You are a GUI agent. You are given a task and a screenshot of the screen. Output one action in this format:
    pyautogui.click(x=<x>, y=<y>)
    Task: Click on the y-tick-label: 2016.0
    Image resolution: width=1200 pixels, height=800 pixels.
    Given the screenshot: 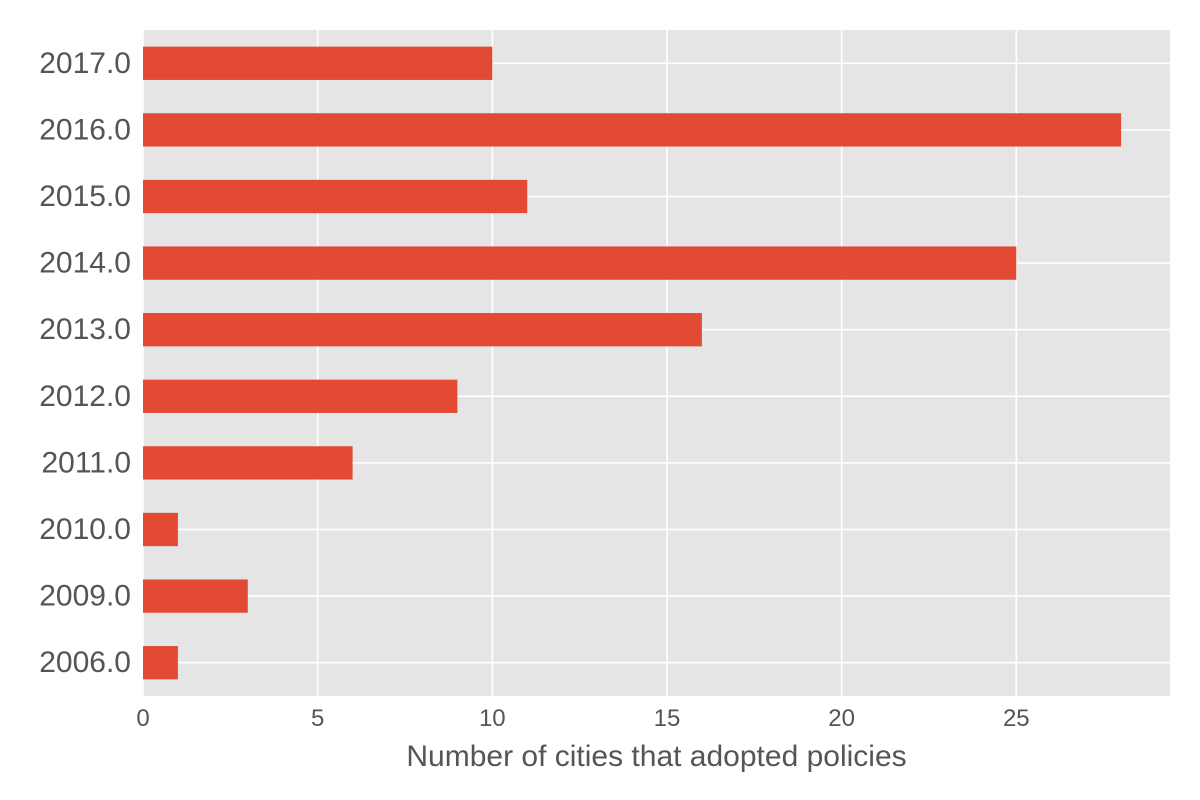 What is the action you would take?
    pyautogui.click(x=85, y=129)
    